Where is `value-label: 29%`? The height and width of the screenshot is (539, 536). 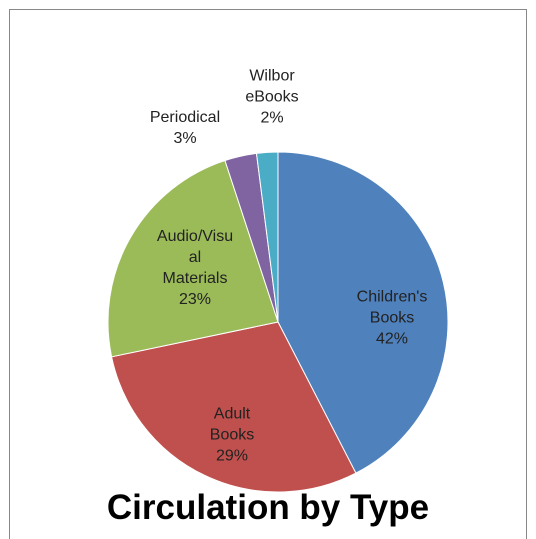 value-label: 29% is located at coordinates (232, 456).